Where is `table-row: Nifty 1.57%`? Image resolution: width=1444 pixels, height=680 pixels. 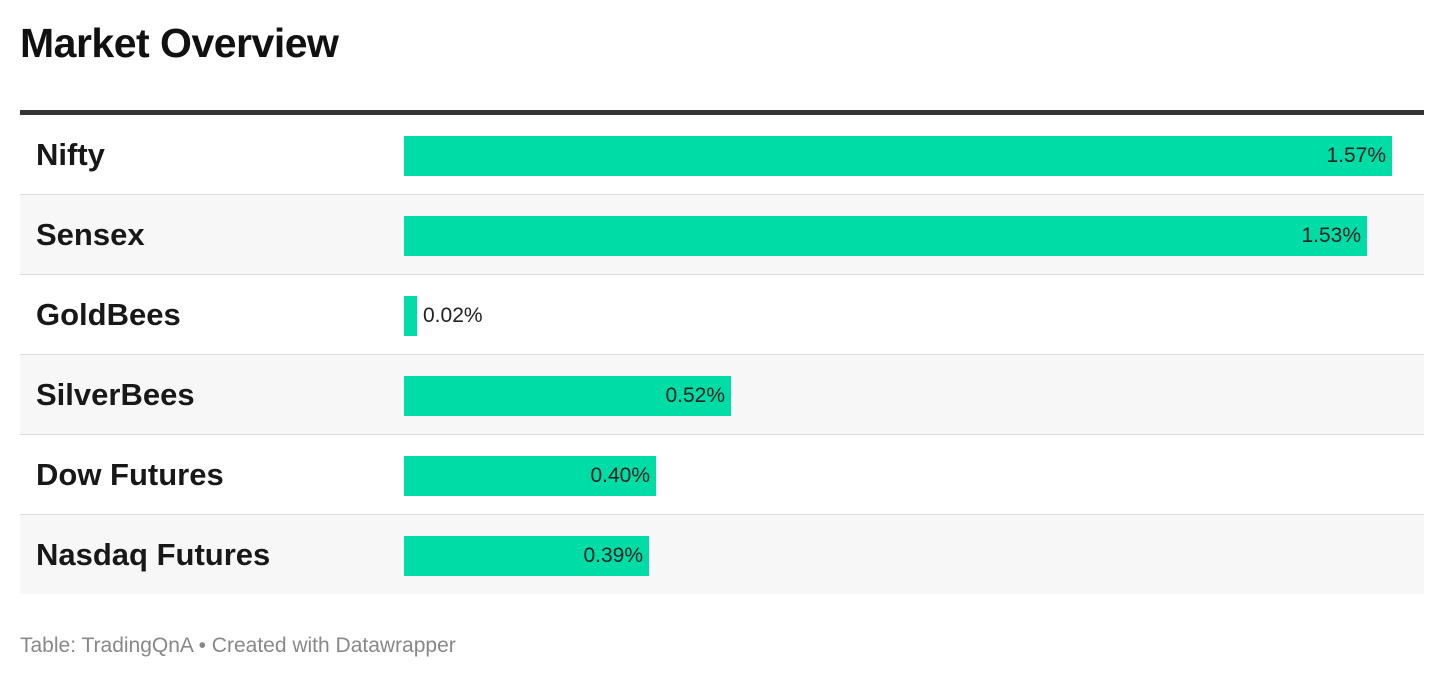 table-row: Nifty 1.57% is located at coordinates (722, 155).